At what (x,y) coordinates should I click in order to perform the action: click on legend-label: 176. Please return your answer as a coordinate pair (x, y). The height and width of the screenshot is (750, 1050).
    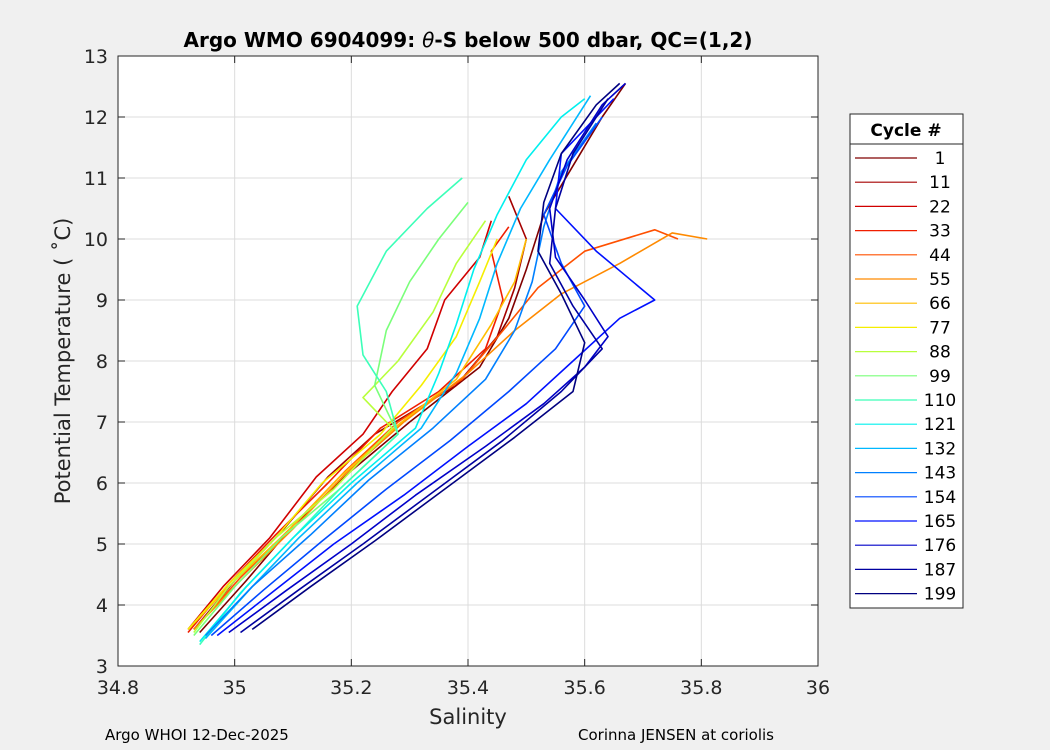
    Looking at the image, I should click on (940, 546).